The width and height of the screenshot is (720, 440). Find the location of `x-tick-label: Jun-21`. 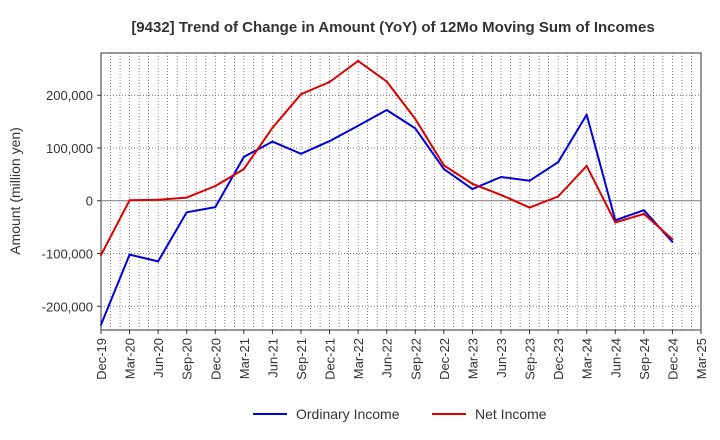

x-tick-label: Jun-21 is located at coordinates (272, 358).